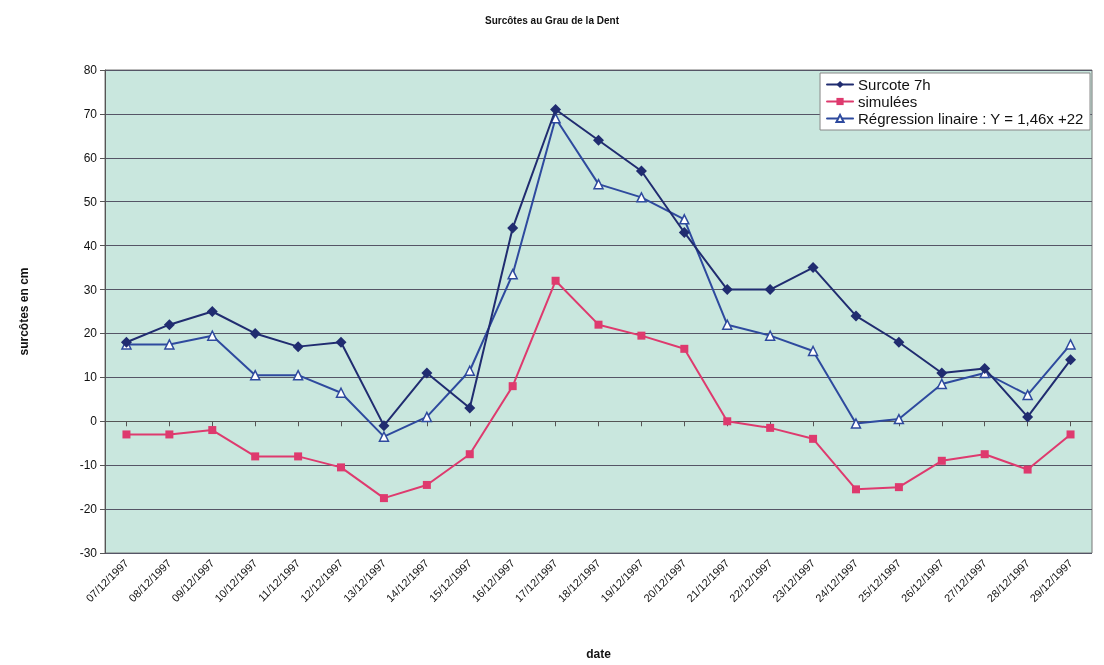 The image size is (1104, 665). I want to click on y-tick-label: -10, so click(88, 465).